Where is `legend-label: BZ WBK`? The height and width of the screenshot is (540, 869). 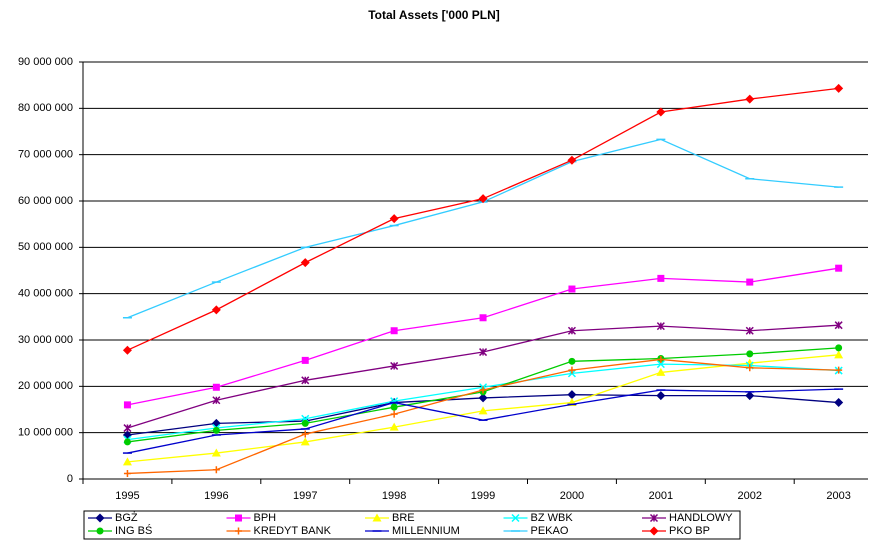
legend-label: BZ WBK is located at coordinates (552, 518).